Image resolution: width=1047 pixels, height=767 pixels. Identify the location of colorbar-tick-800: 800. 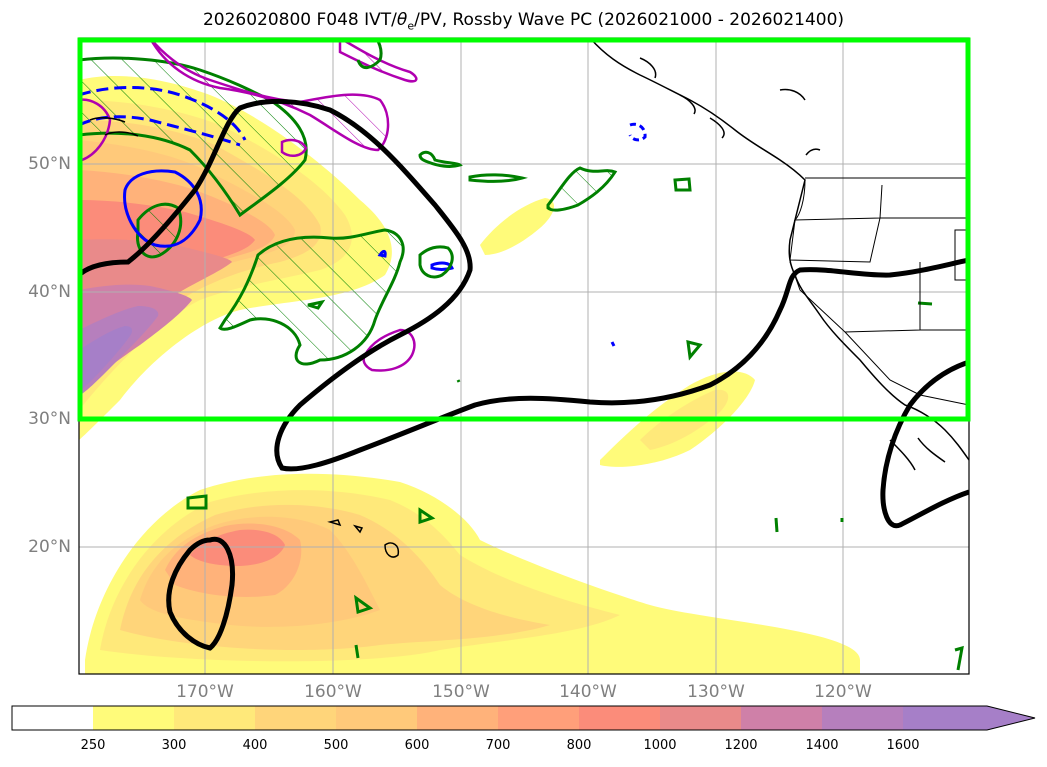
(579, 745).